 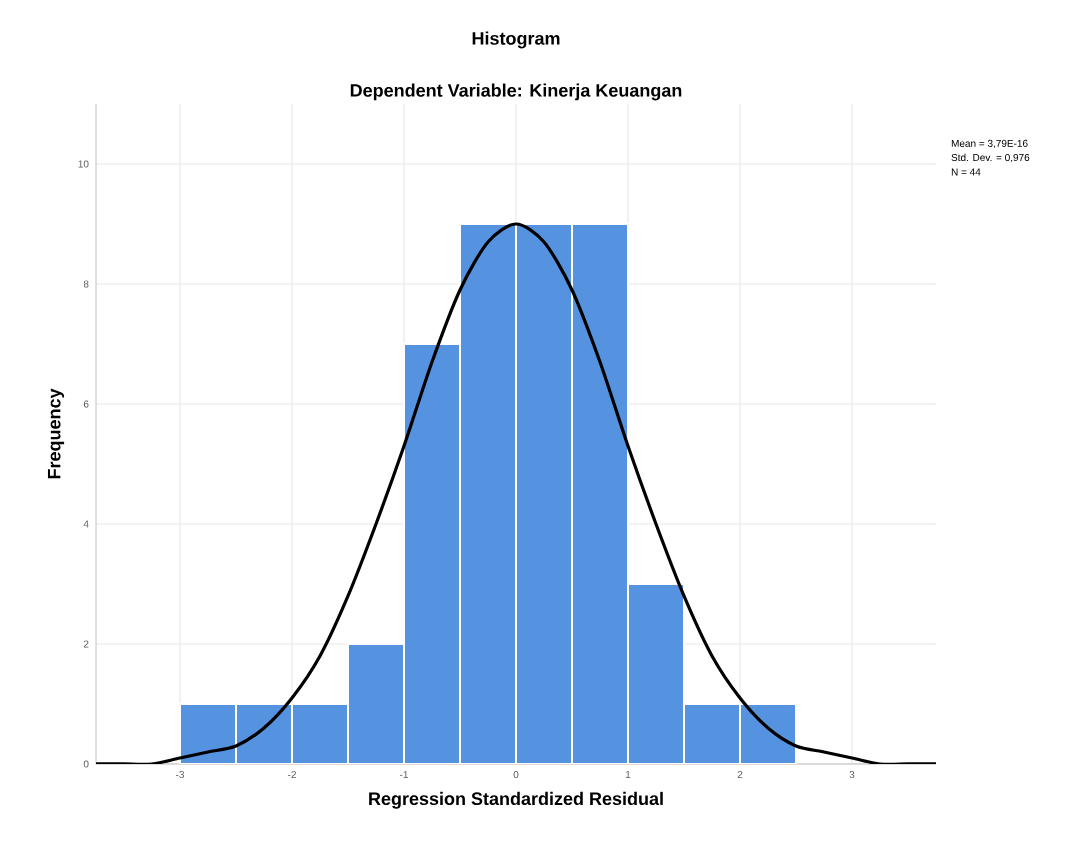 I want to click on x-axis-title: Regression Standardized Residual, so click(x=516, y=800).